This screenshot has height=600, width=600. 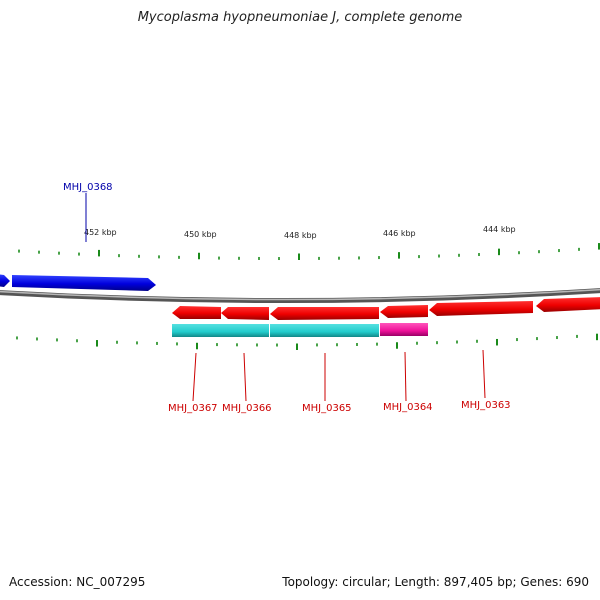 I want to click on gene-label-MHJ_0366: MHJ_0366, so click(x=247, y=408).